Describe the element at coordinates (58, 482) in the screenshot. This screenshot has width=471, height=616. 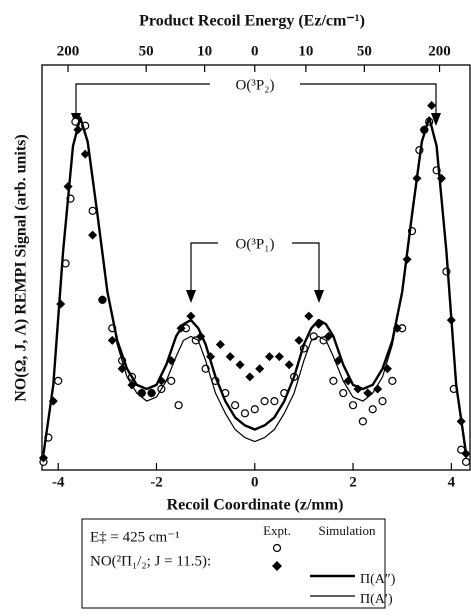
I see `x-tick-label: -4` at that location.